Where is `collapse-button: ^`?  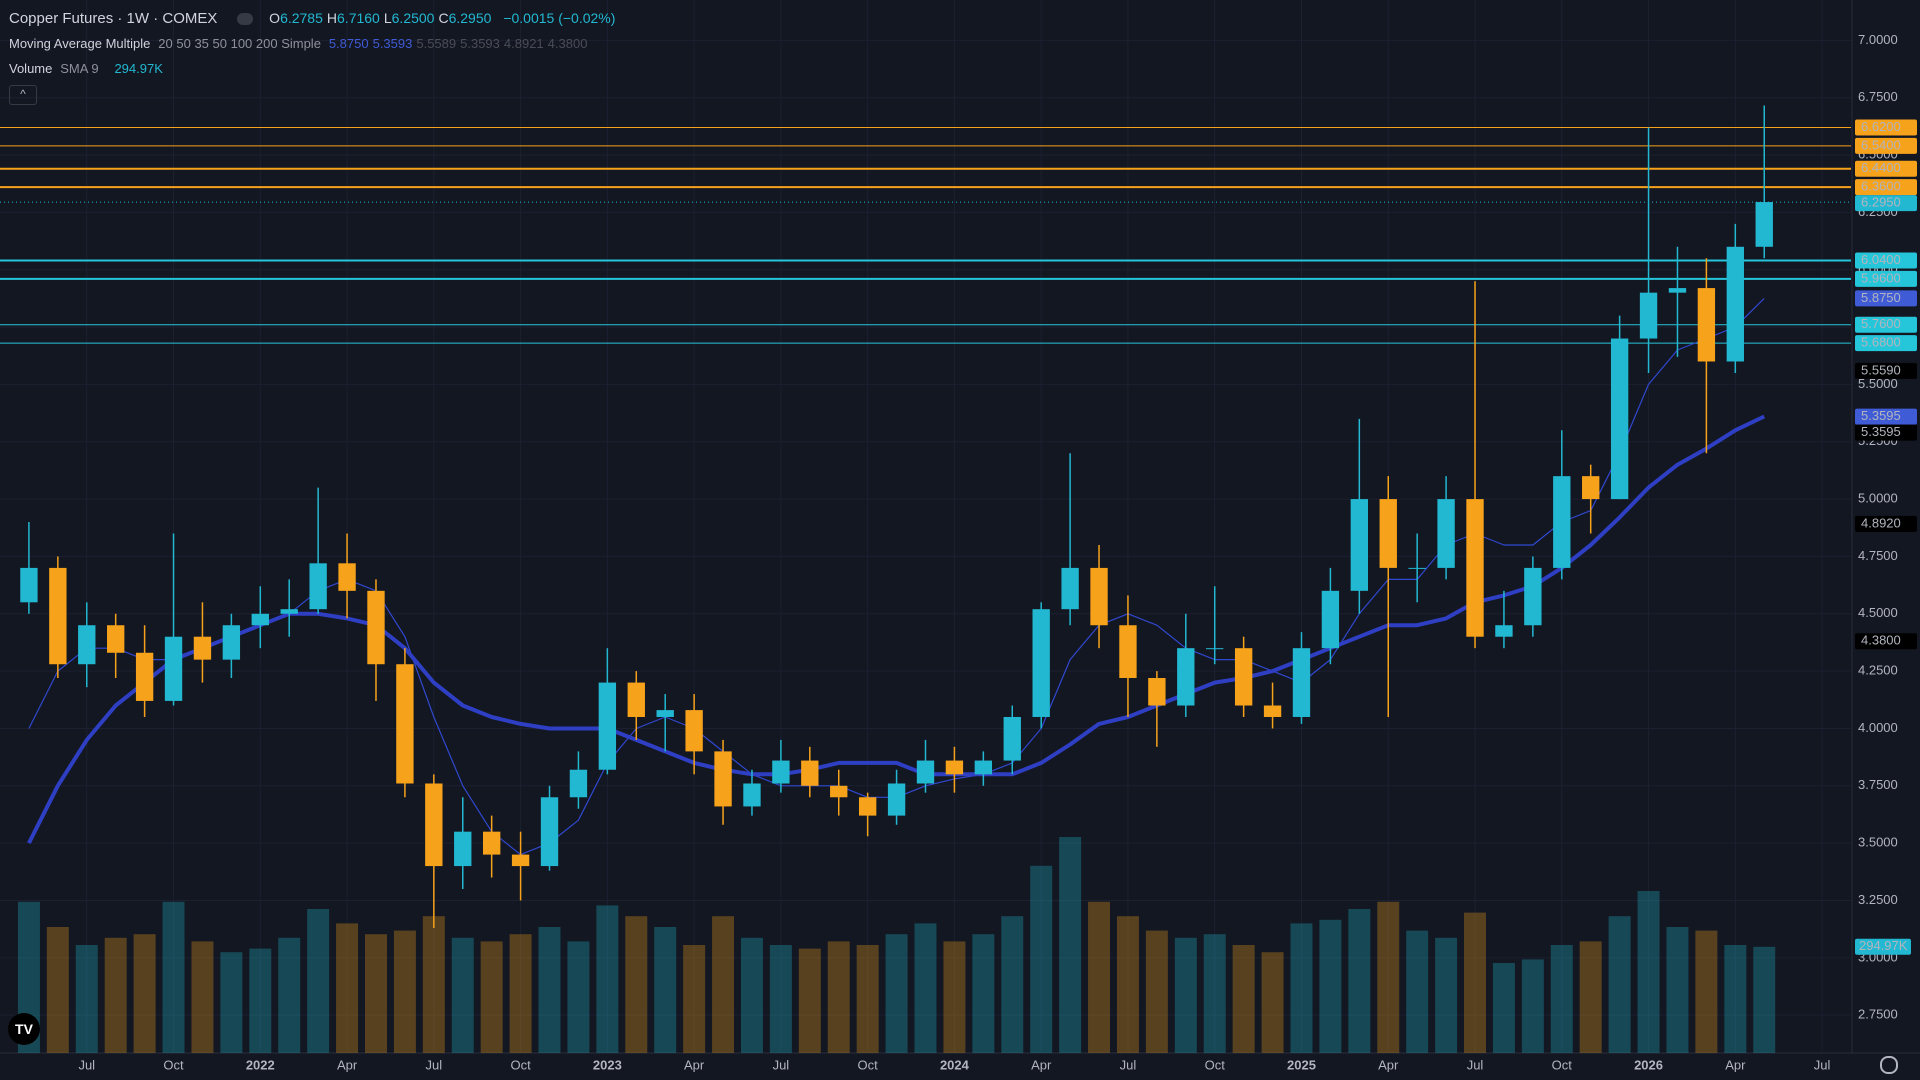 collapse-button: ^ is located at coordinates (23, 95).